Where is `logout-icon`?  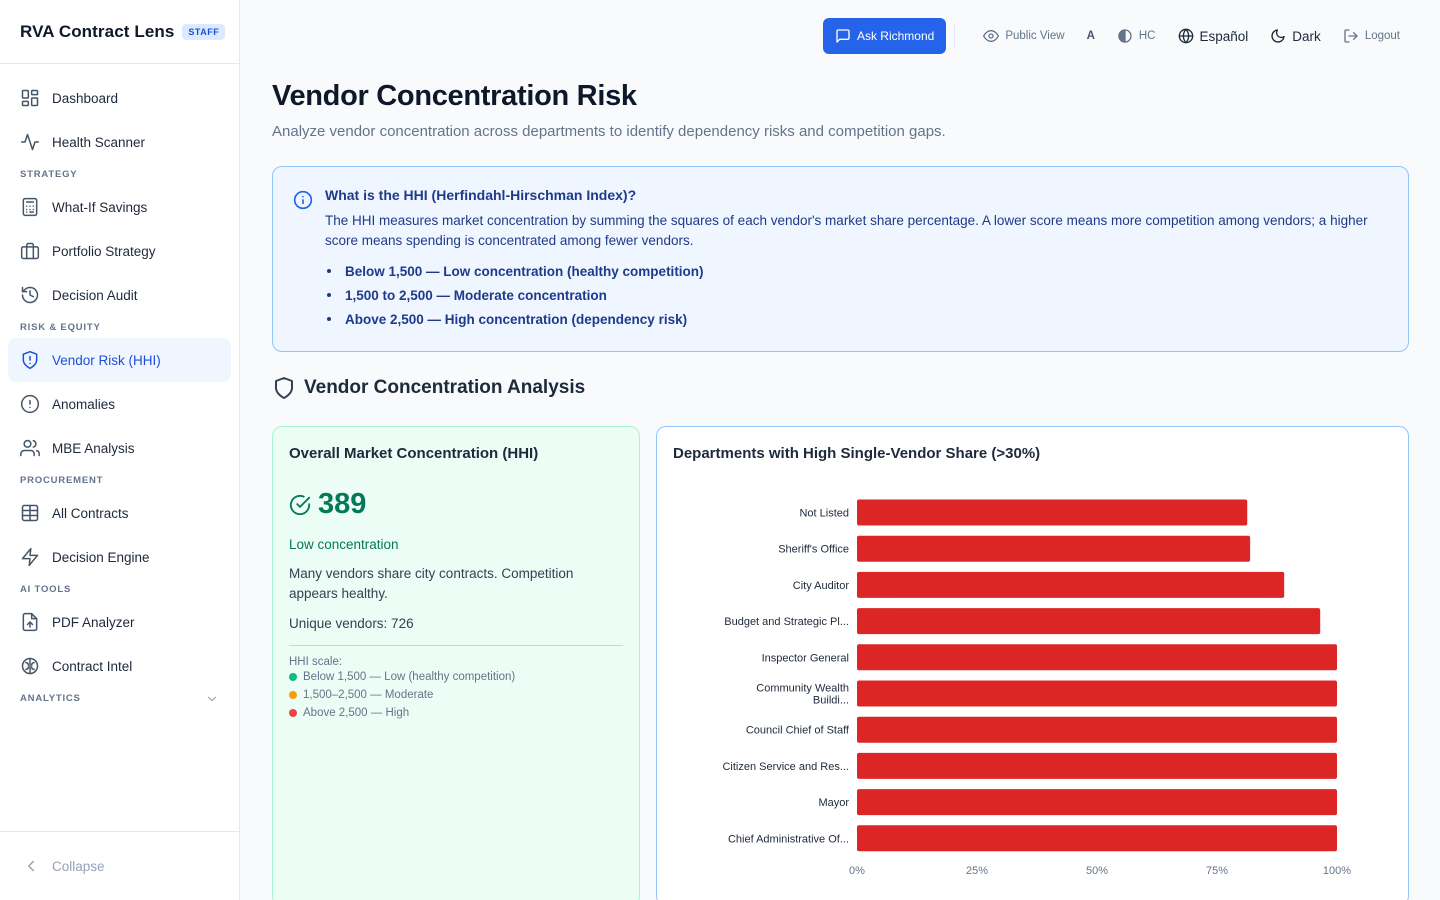
logout-icon is located at coordinates (1351, 36).